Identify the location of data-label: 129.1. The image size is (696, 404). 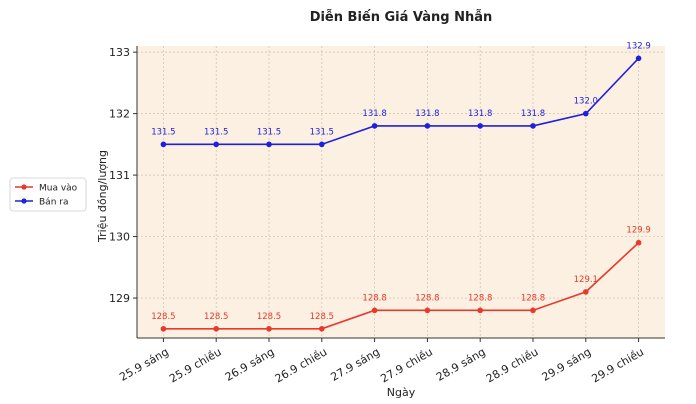
(586, 280).